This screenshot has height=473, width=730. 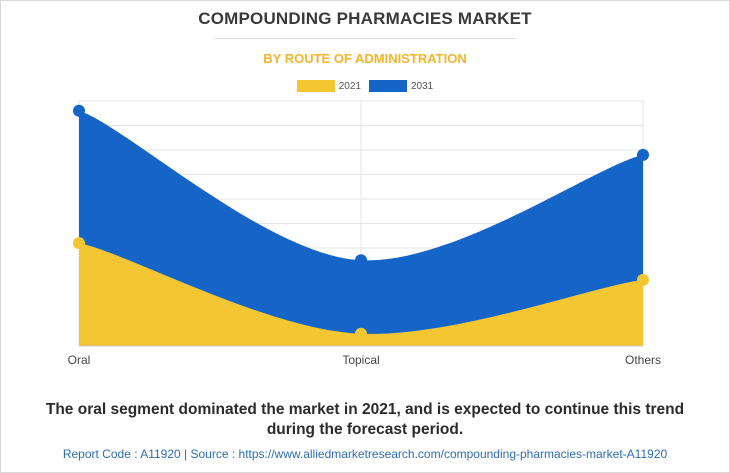 What do you see at coordinates (643, 154) in the screenshot?
I see `point-2031-others` at bounding box center [643, 154].